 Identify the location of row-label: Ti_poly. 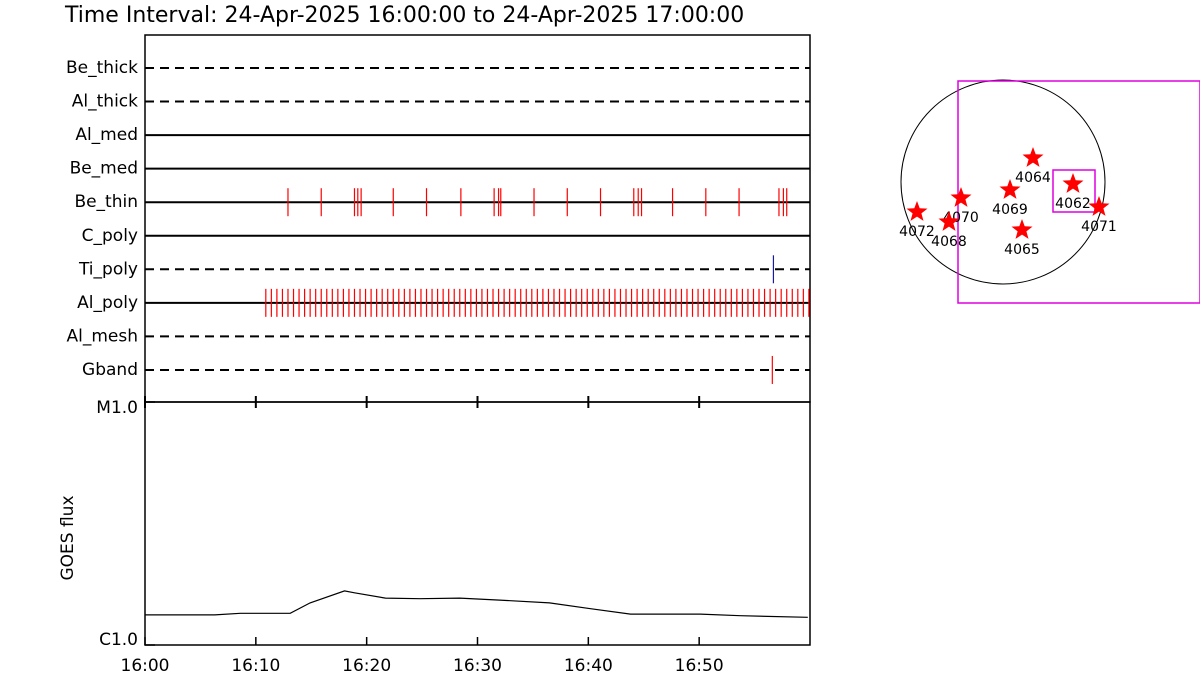
(108, 269).